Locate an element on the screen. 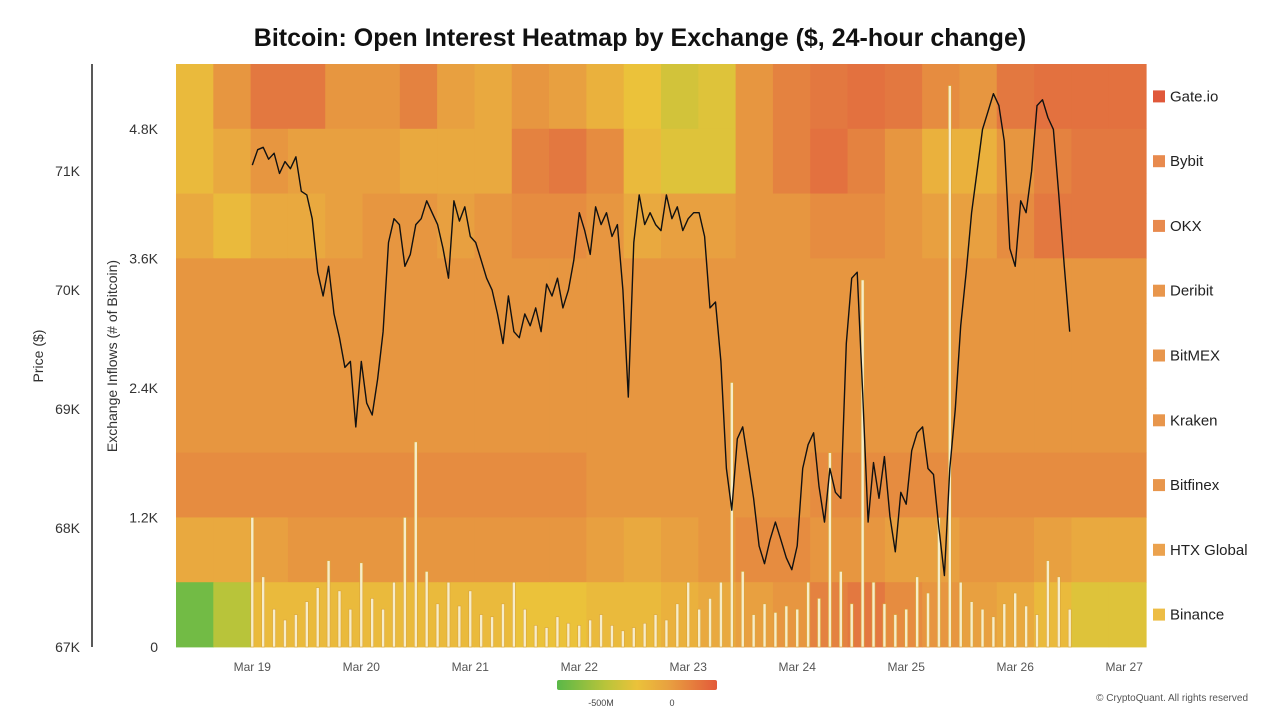 This screenshot has height=720, width=1280. inflow-tick-label: 2.4K is located at coordinates (143, 388).